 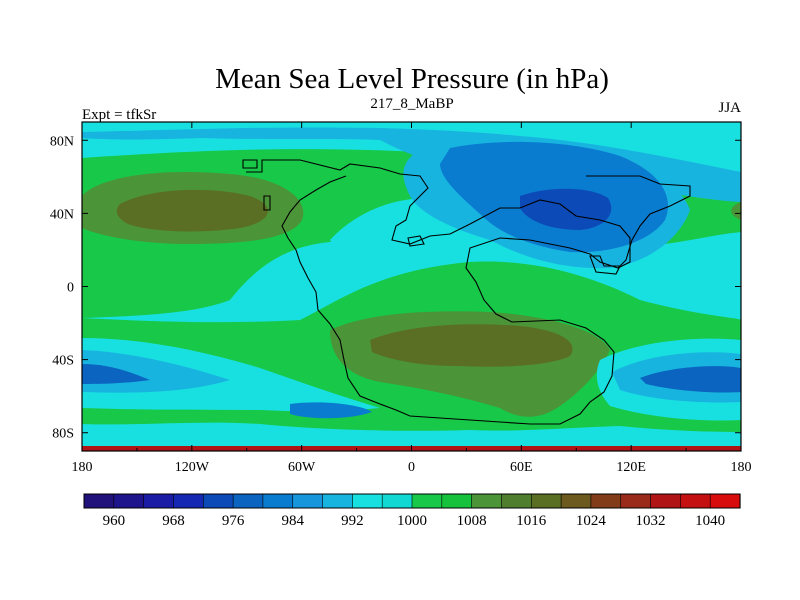 What do you see at coordinates (250, 164) in the screenshot?
I see `coastline-island-a` at bounding box center [250, 164].